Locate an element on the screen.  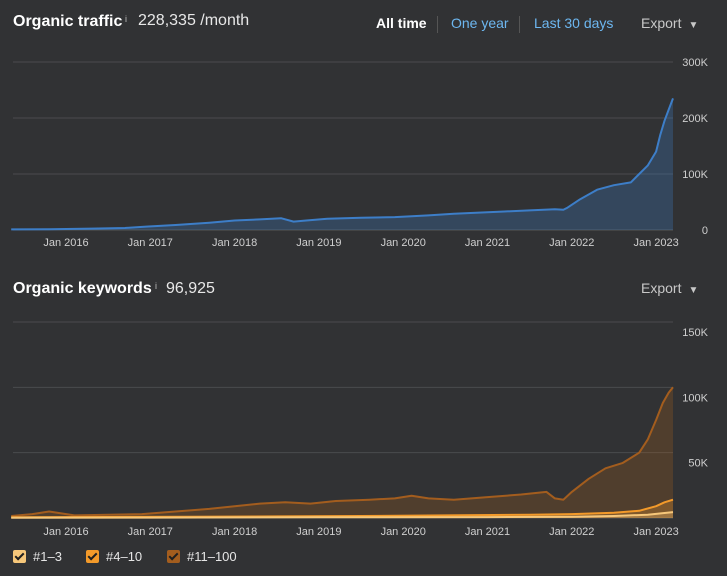
y-tick-label: 150K is located at coordinates (695, 333).